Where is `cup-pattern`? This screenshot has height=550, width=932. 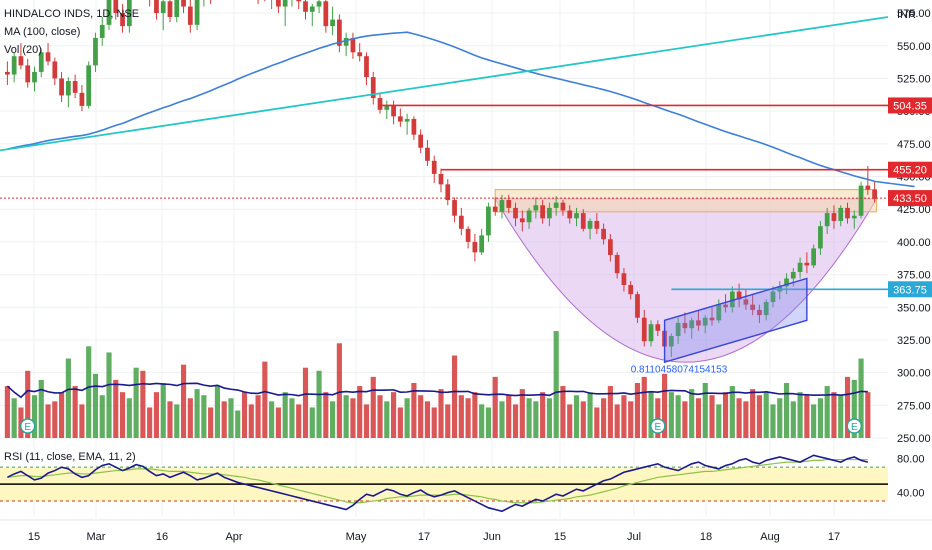
cup-pattern is located at coordinates (686, 276).